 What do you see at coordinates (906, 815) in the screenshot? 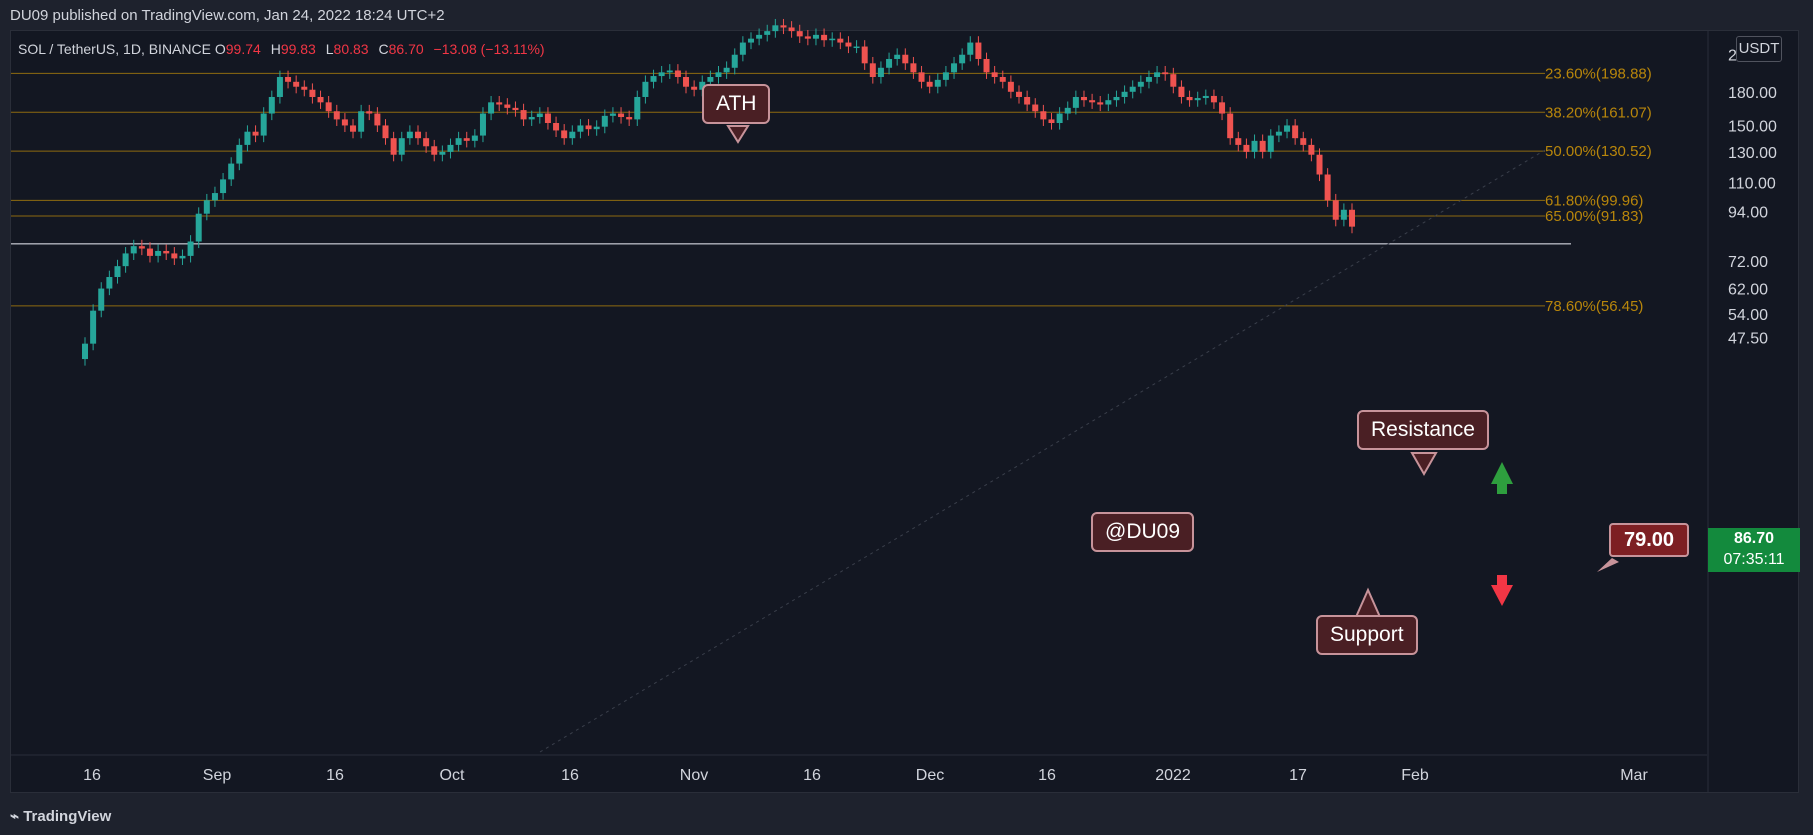
I see `footer-bar: ⌁ TradingView` at bounding box center [906, 815].